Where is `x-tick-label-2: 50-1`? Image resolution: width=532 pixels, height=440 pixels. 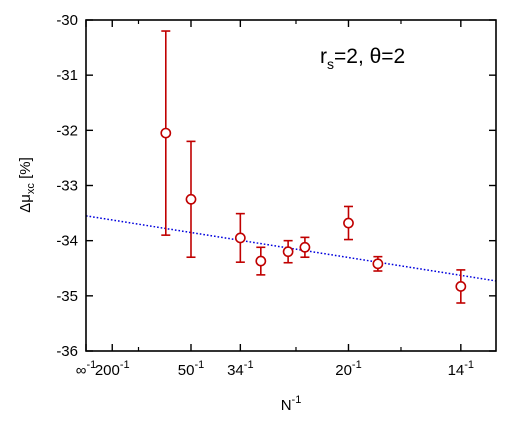 x-tick-label-2: 50-1 is located at coordinates (191, 369).